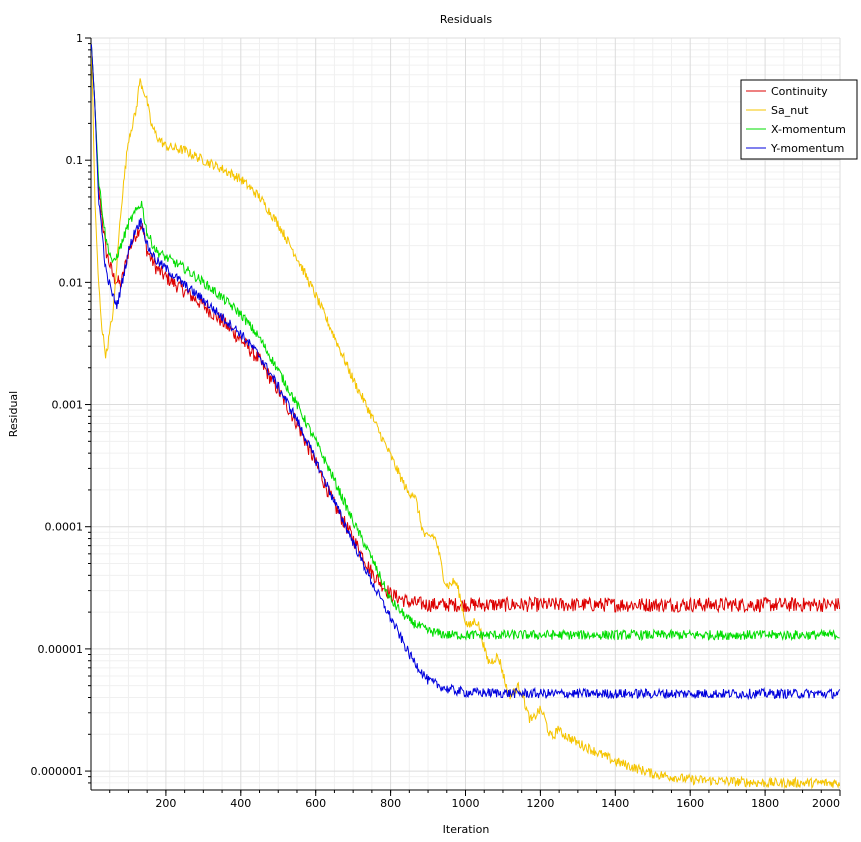 The width and height of the screenshot is (861, 842). What do you see at coordinates (57, 771) in the screenshot?
I see `y-tick-label: 0.000001` at bounding box center [57, 771].